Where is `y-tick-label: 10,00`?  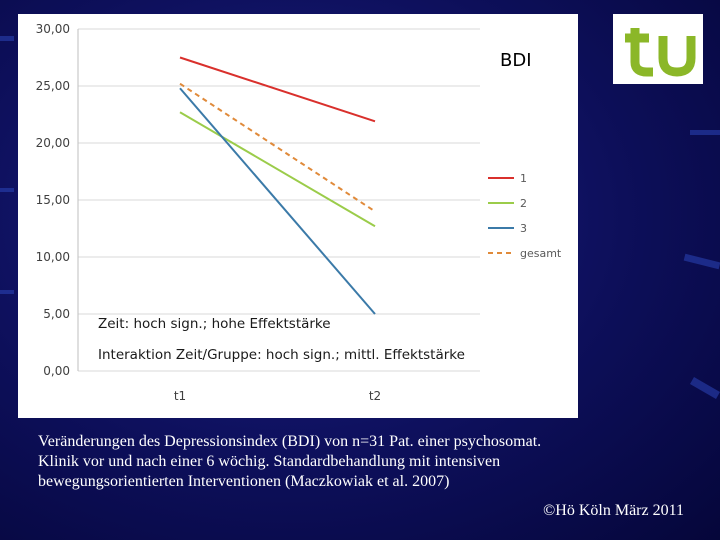
y-tick-label: 10,00 is located at coordinates (53, 257).